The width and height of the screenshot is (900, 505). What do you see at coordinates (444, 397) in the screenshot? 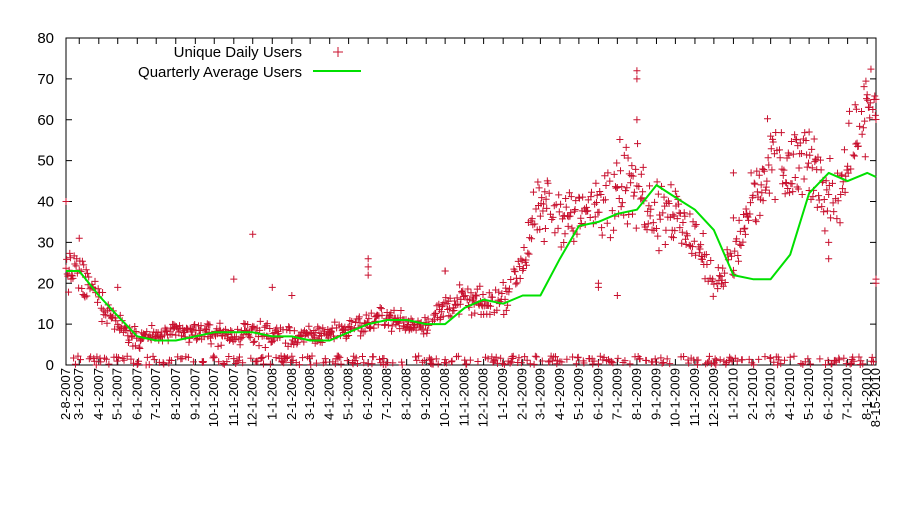
I see `x-tick-label: 10-1-2008` at bounding box center [444, 397].